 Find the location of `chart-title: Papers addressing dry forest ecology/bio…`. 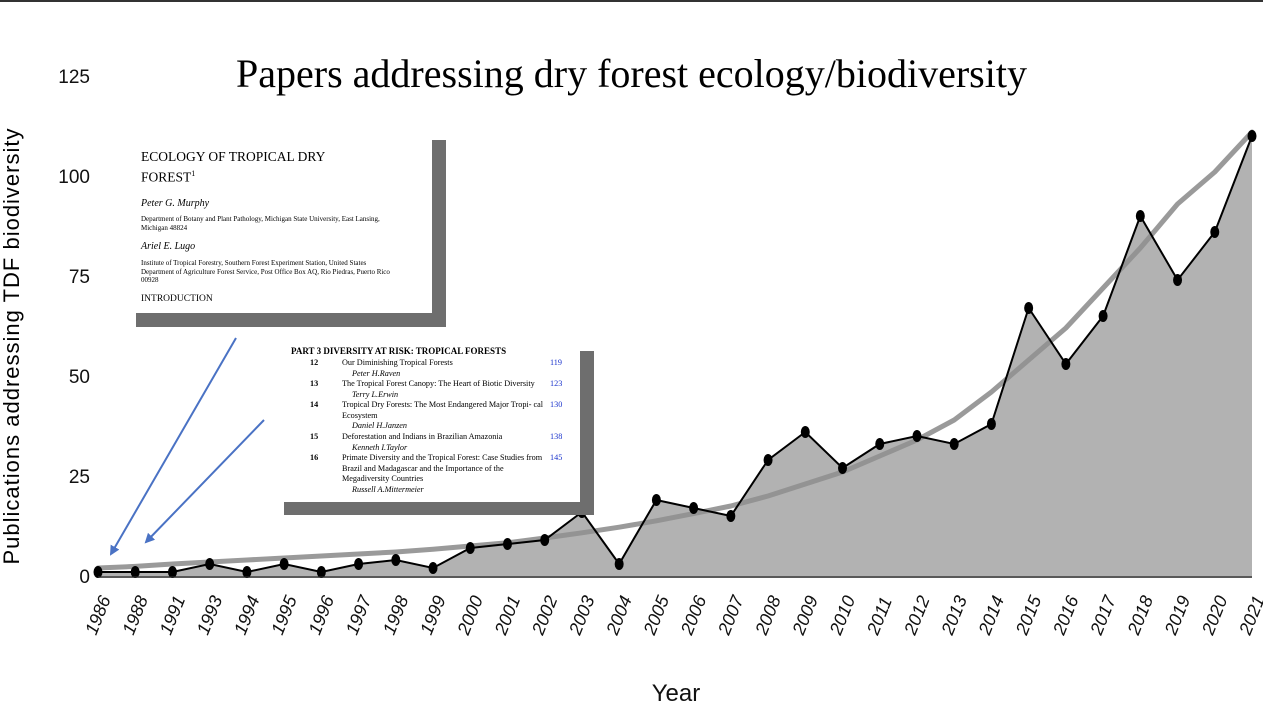

chart-title: Papers addressing dry forest ecology/bio… is located at coordinates (631, 73).